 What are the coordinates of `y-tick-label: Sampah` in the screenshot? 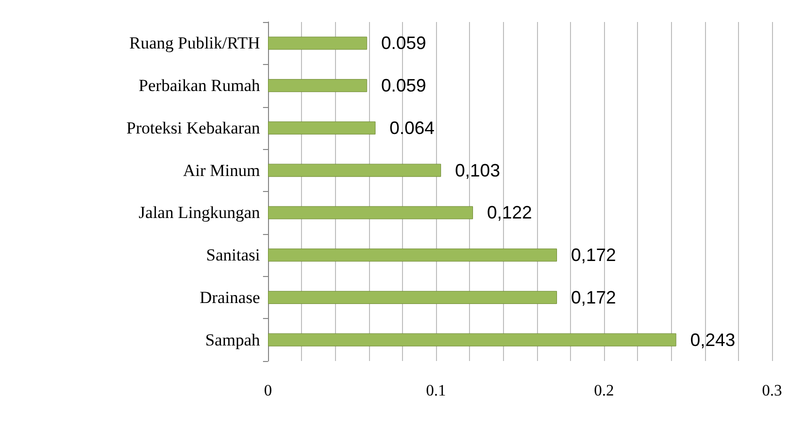 It's located at (232, 340).